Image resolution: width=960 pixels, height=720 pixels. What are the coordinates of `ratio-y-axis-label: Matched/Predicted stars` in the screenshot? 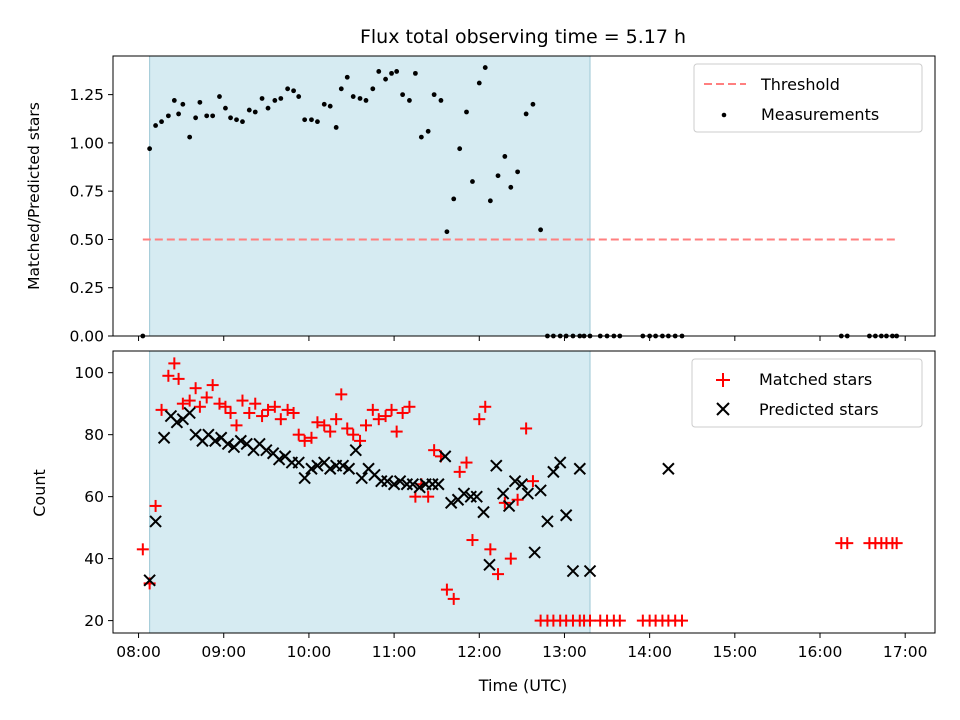 It's located at (34, 196).